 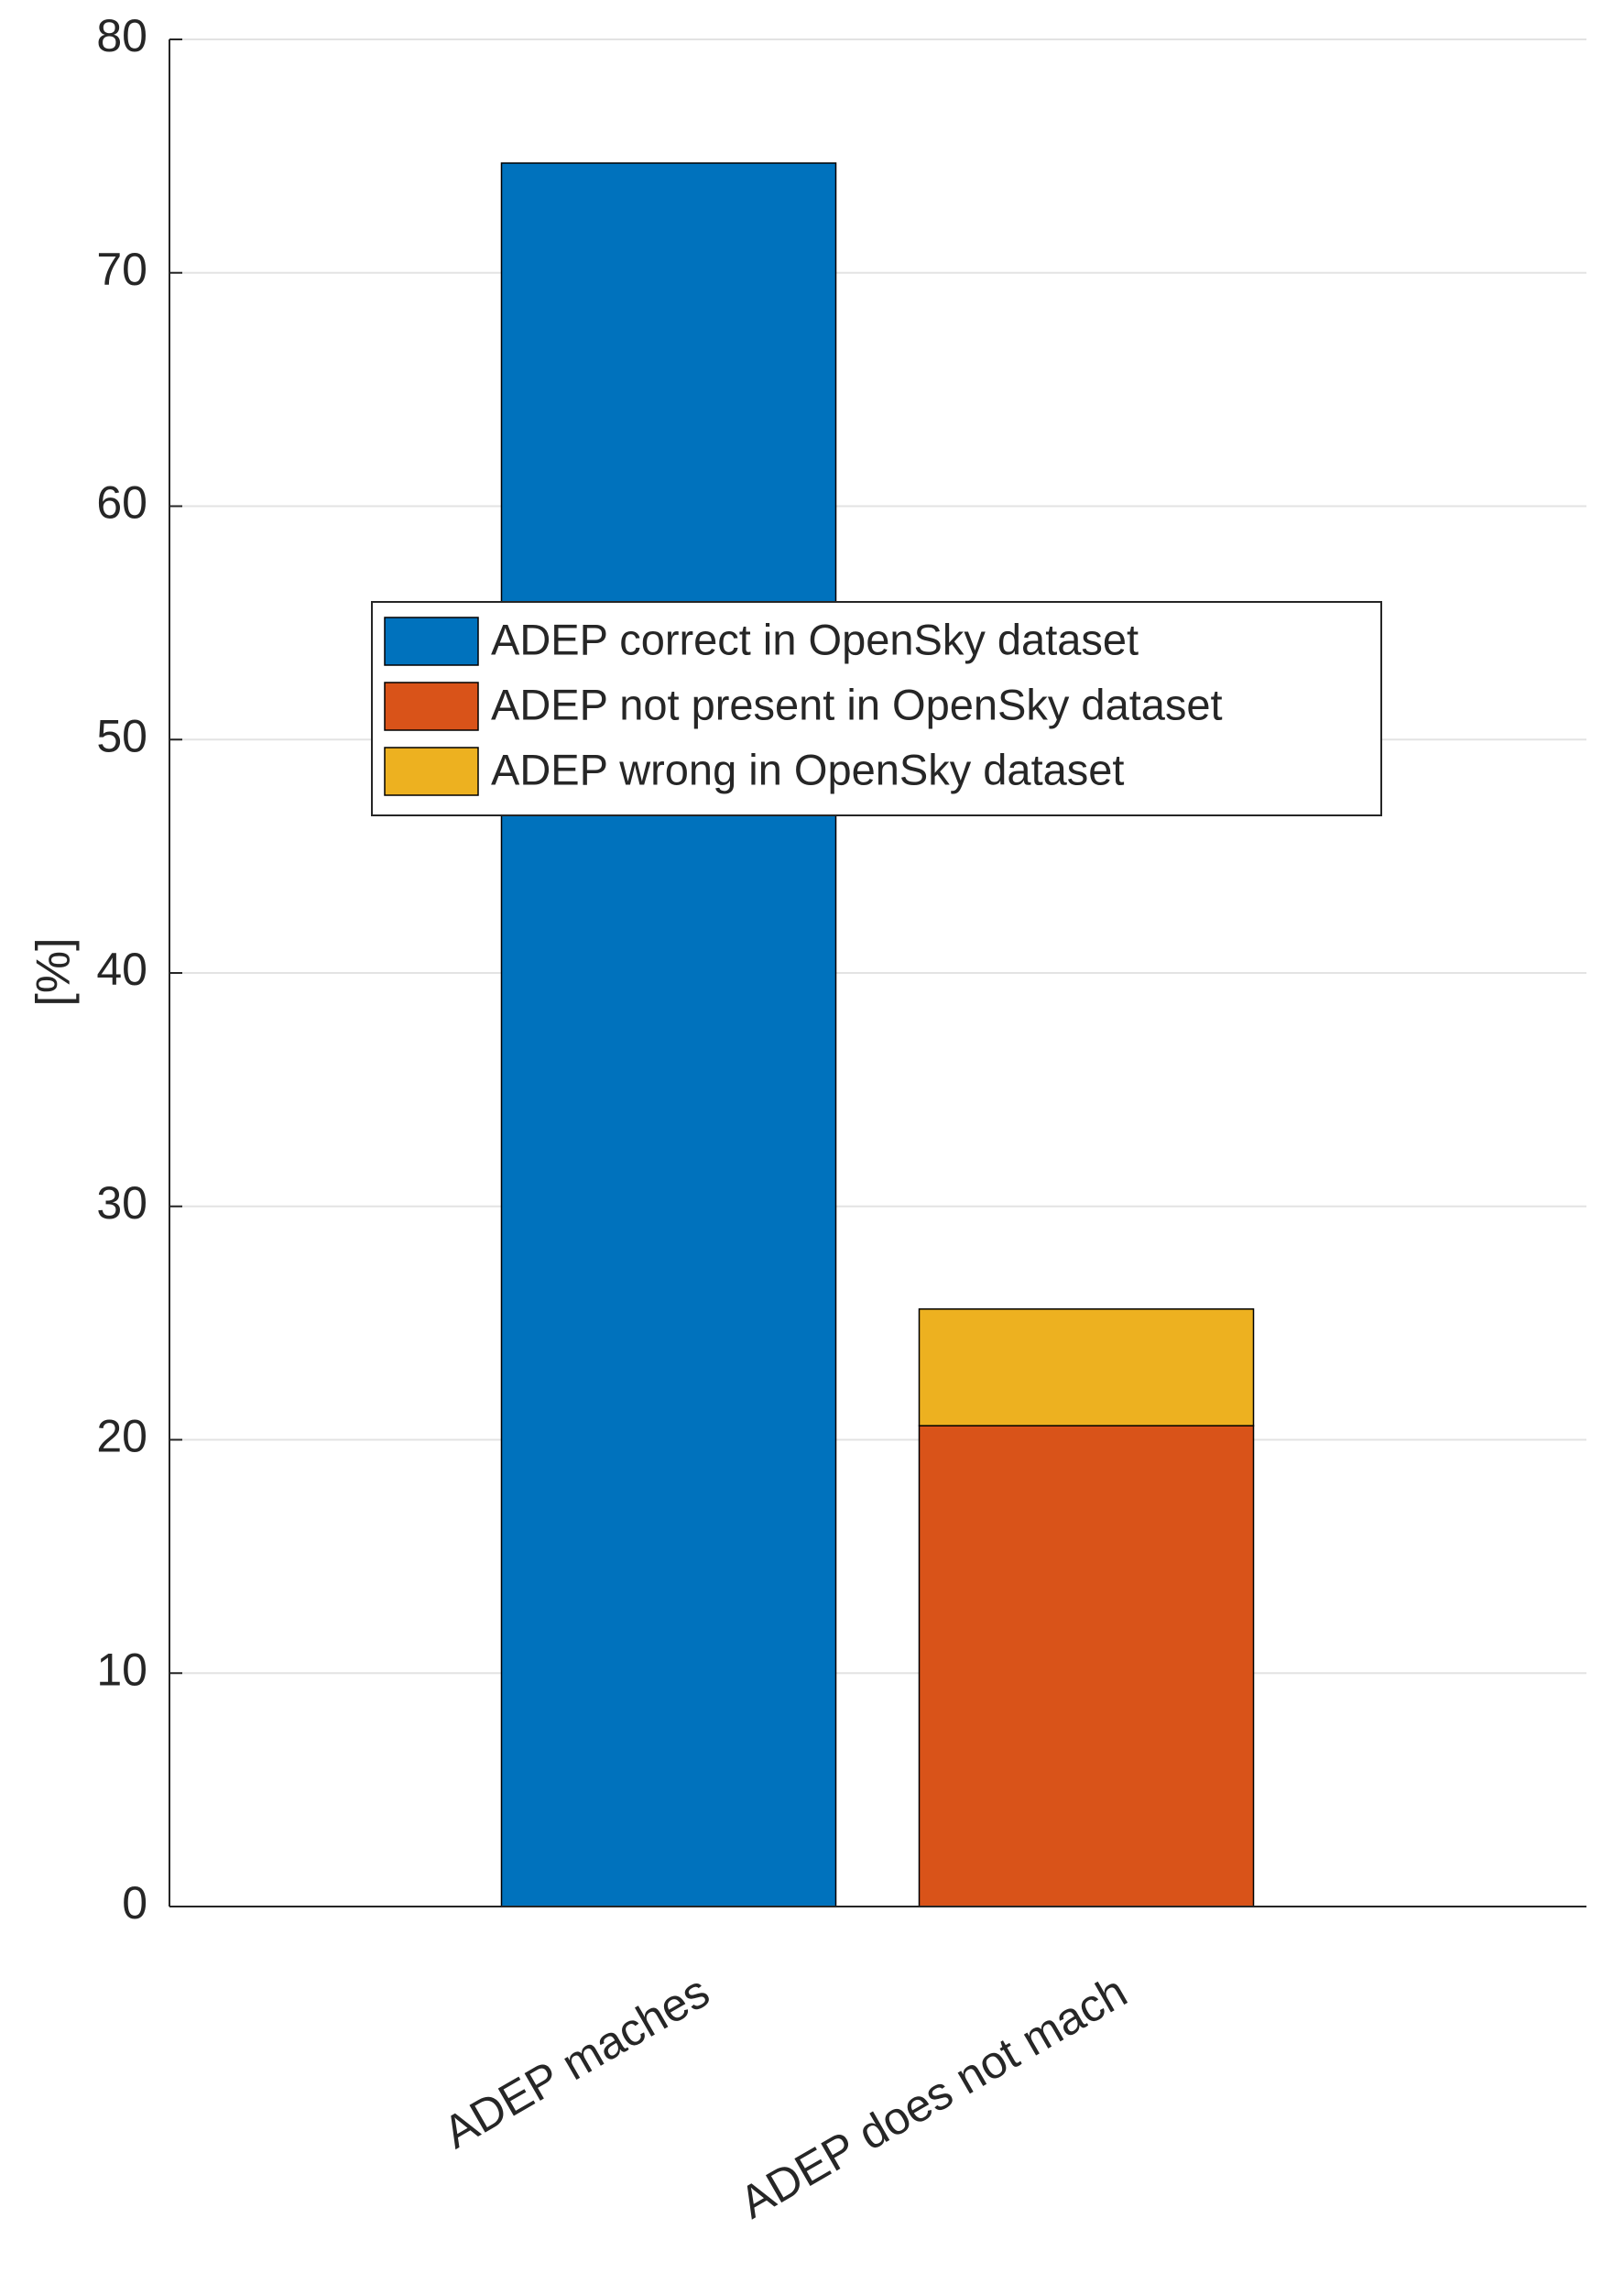 What do you see at coordinates (576, 2061) in the screenshot?
I see `x-tick-label: ADEP maches` at bounding box center [576, 2061].